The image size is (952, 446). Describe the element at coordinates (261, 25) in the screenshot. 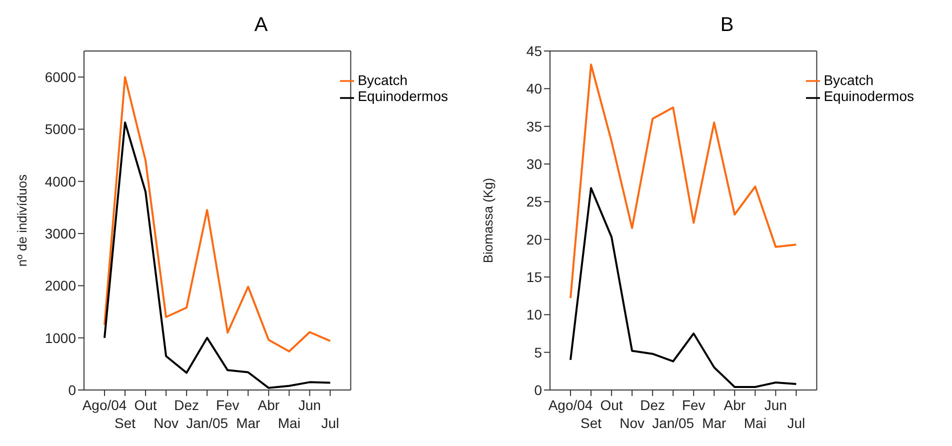

I see `chart-title: A` at that location.